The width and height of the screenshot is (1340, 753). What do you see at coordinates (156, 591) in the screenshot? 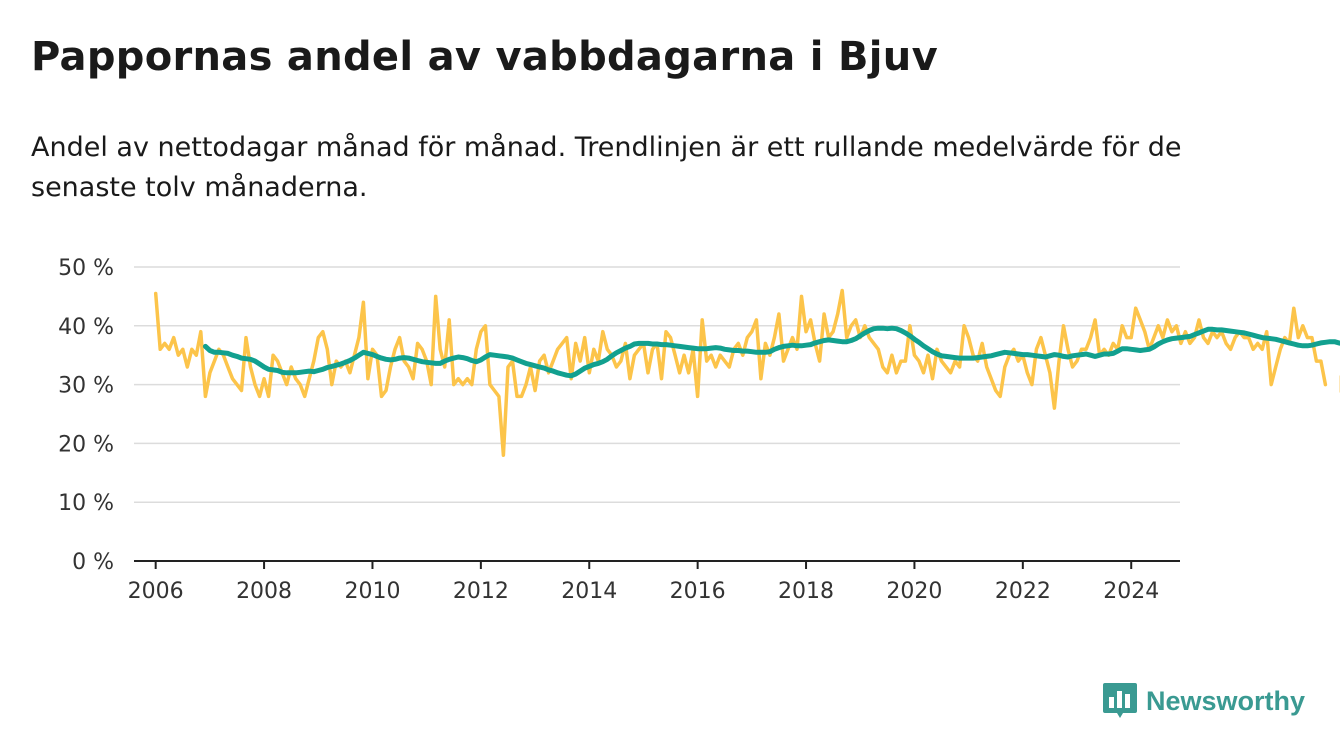
I see `x-tick-label: 2006` at bounding box center [156, 591].